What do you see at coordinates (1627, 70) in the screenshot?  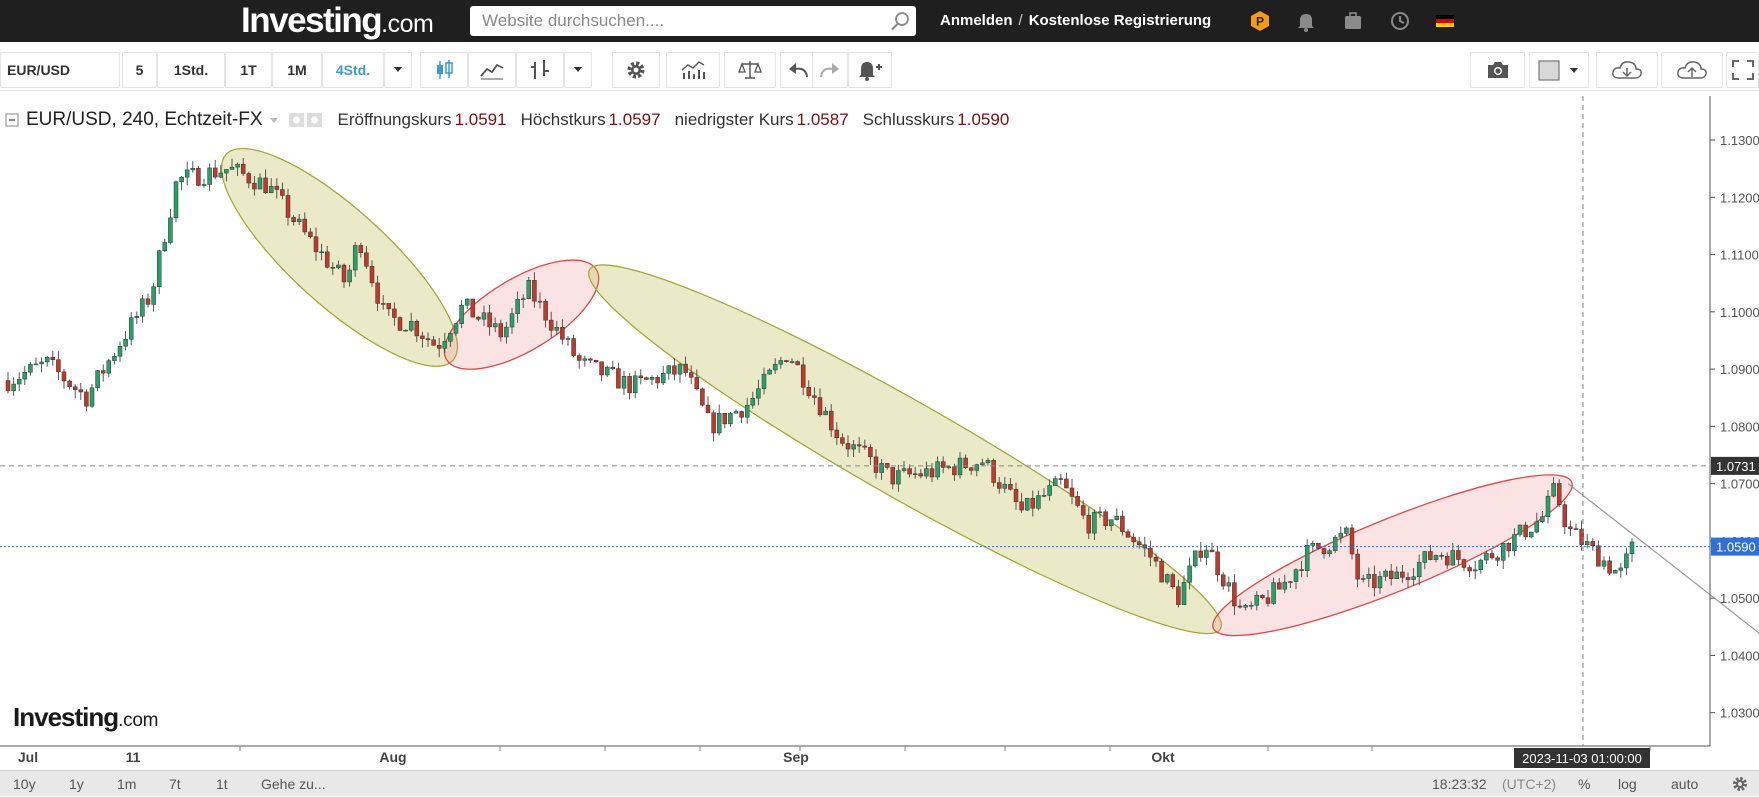 I see `cloud-download-button` at bounding box center [1627, 70].